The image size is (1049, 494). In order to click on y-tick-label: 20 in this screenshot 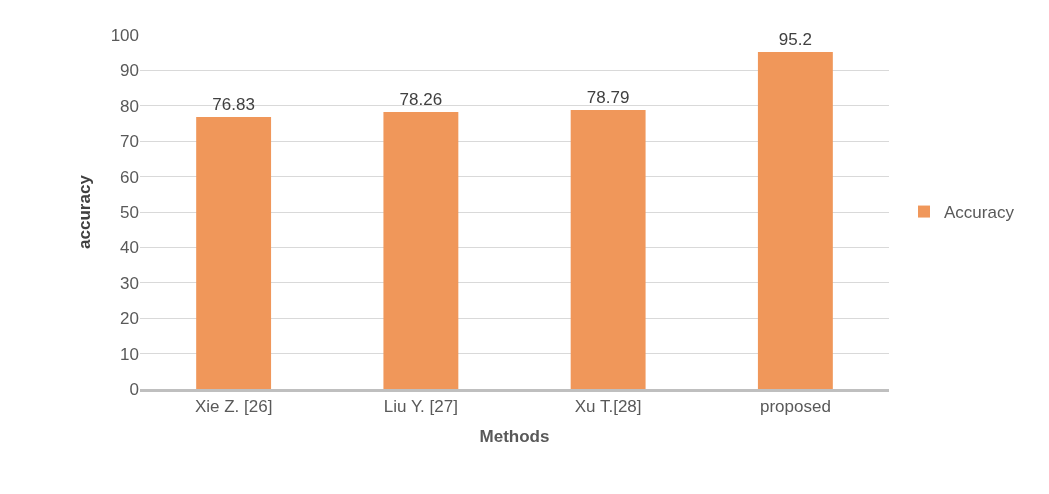, I will do `click(129, 319)`.